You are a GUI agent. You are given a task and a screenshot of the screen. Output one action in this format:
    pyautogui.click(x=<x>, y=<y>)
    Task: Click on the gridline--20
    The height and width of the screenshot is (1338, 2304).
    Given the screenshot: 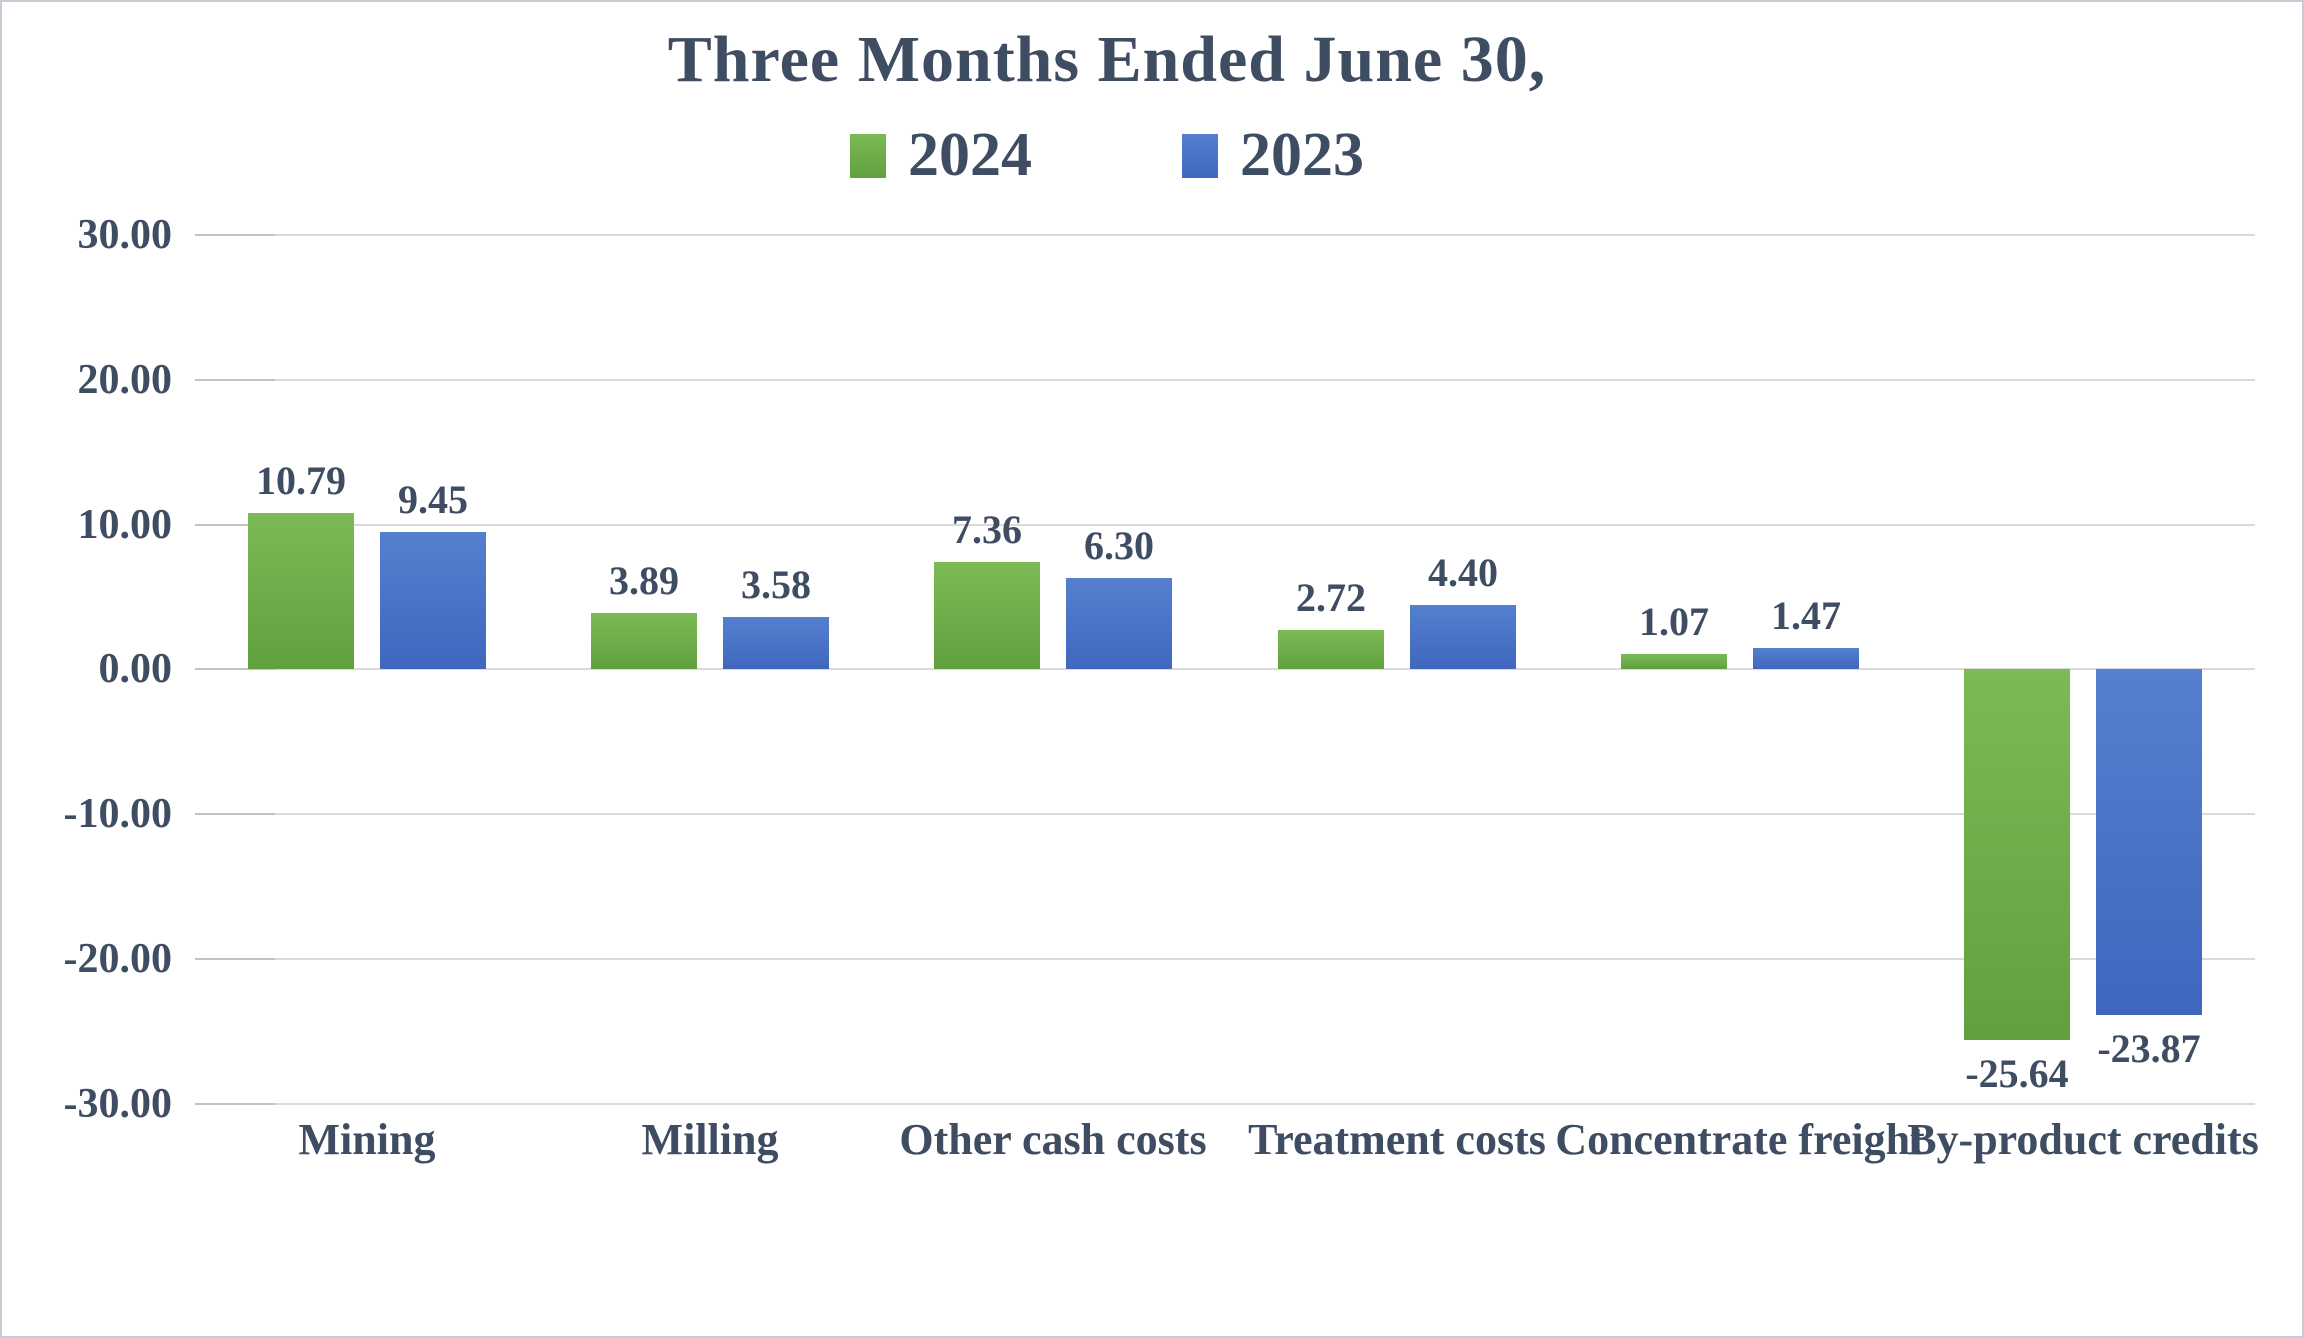 What is the action you would take?
    pyautogui.click(x=1225, y=959)
    